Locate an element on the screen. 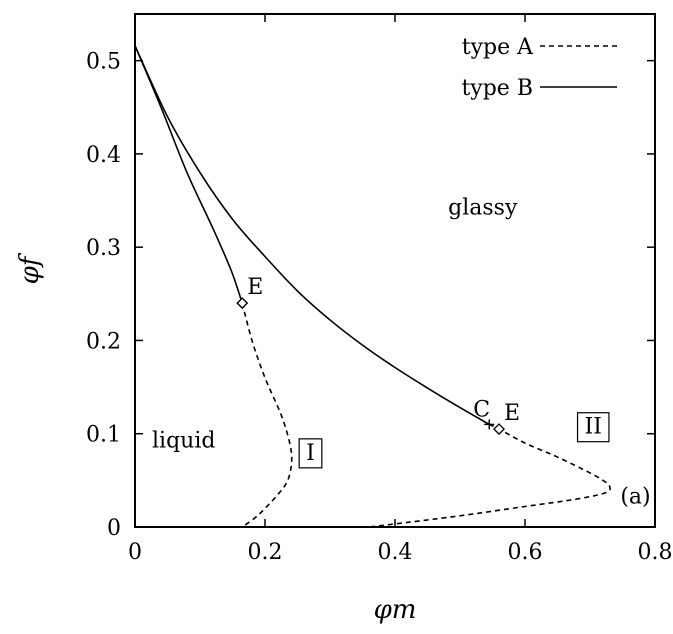  x-axis-label: φm is located at coordinates (395, 610).